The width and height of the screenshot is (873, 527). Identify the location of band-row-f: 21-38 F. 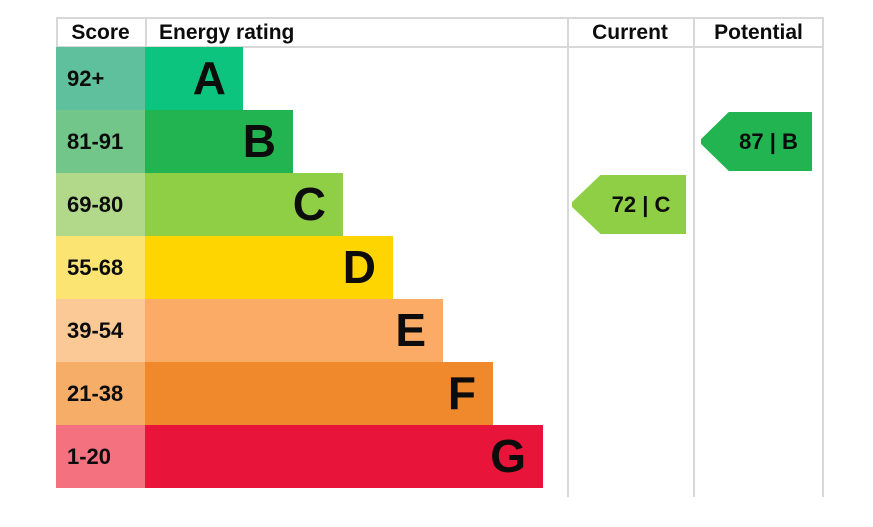
(311, 393).